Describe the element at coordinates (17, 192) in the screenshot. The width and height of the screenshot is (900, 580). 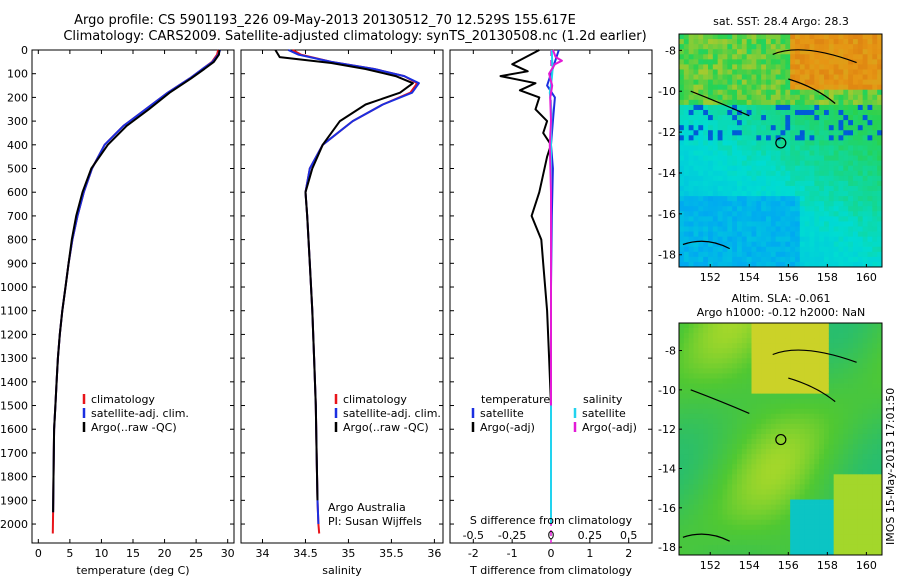
I see `y-tick-label: 600` at that location.